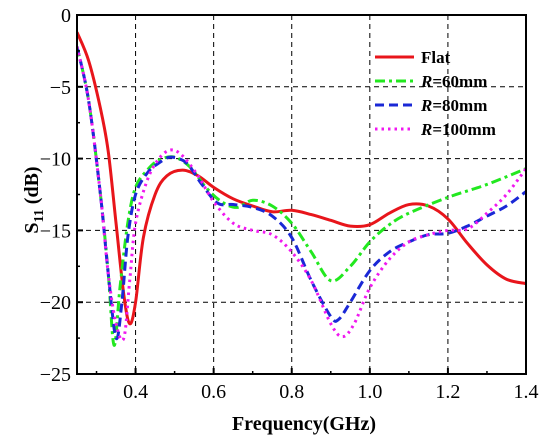  Describe the element at coordinates (447, 392) in the screenshot. I see `x-tick-label: 1.2` at that location.